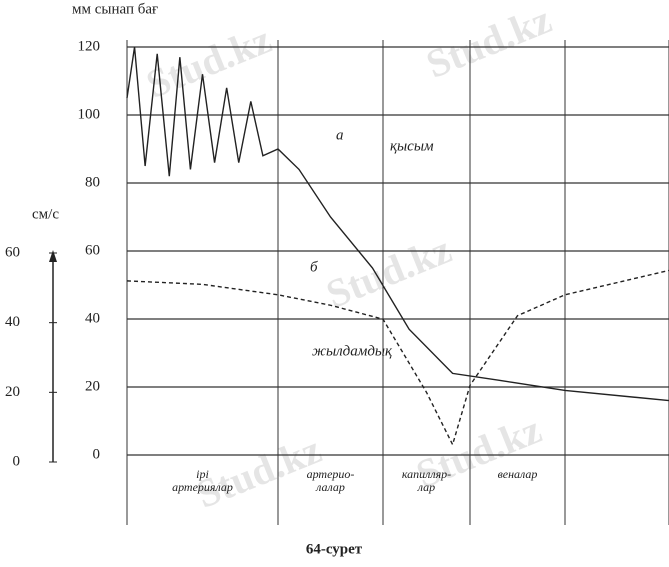 This screenshot has height=567, width=669. I want to click on y-tick-label: 100, so click(89, 114).